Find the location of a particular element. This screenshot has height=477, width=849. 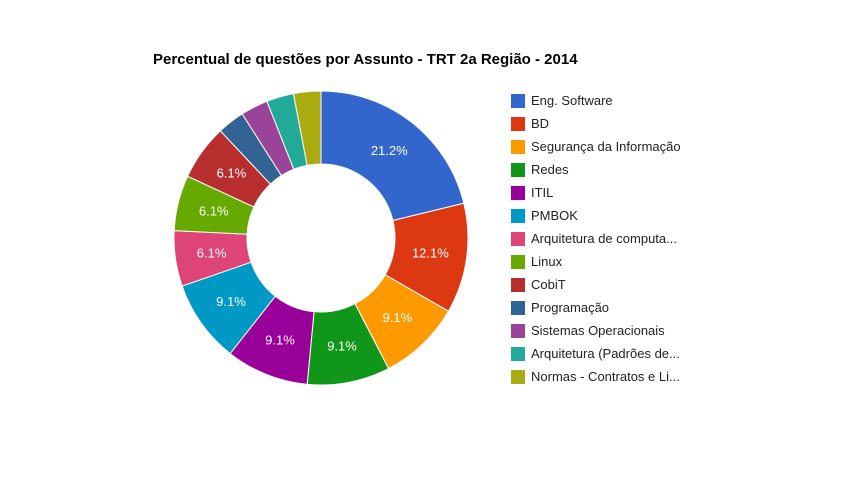

slice-label-0: 21.2% is located at coordinates (389, 150).